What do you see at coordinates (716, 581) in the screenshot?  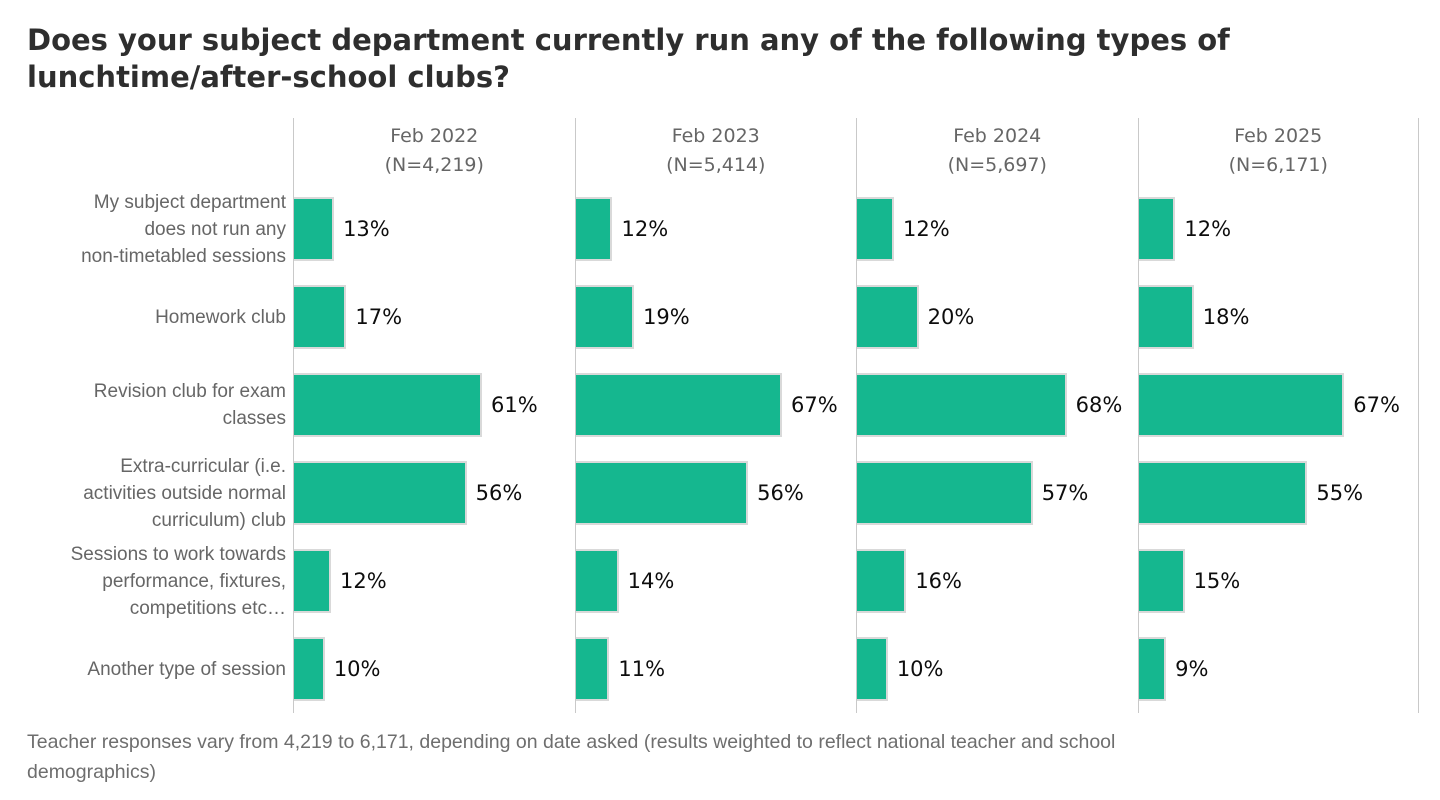 I see `bar-row: 14%` at bounding box center [716, 581].